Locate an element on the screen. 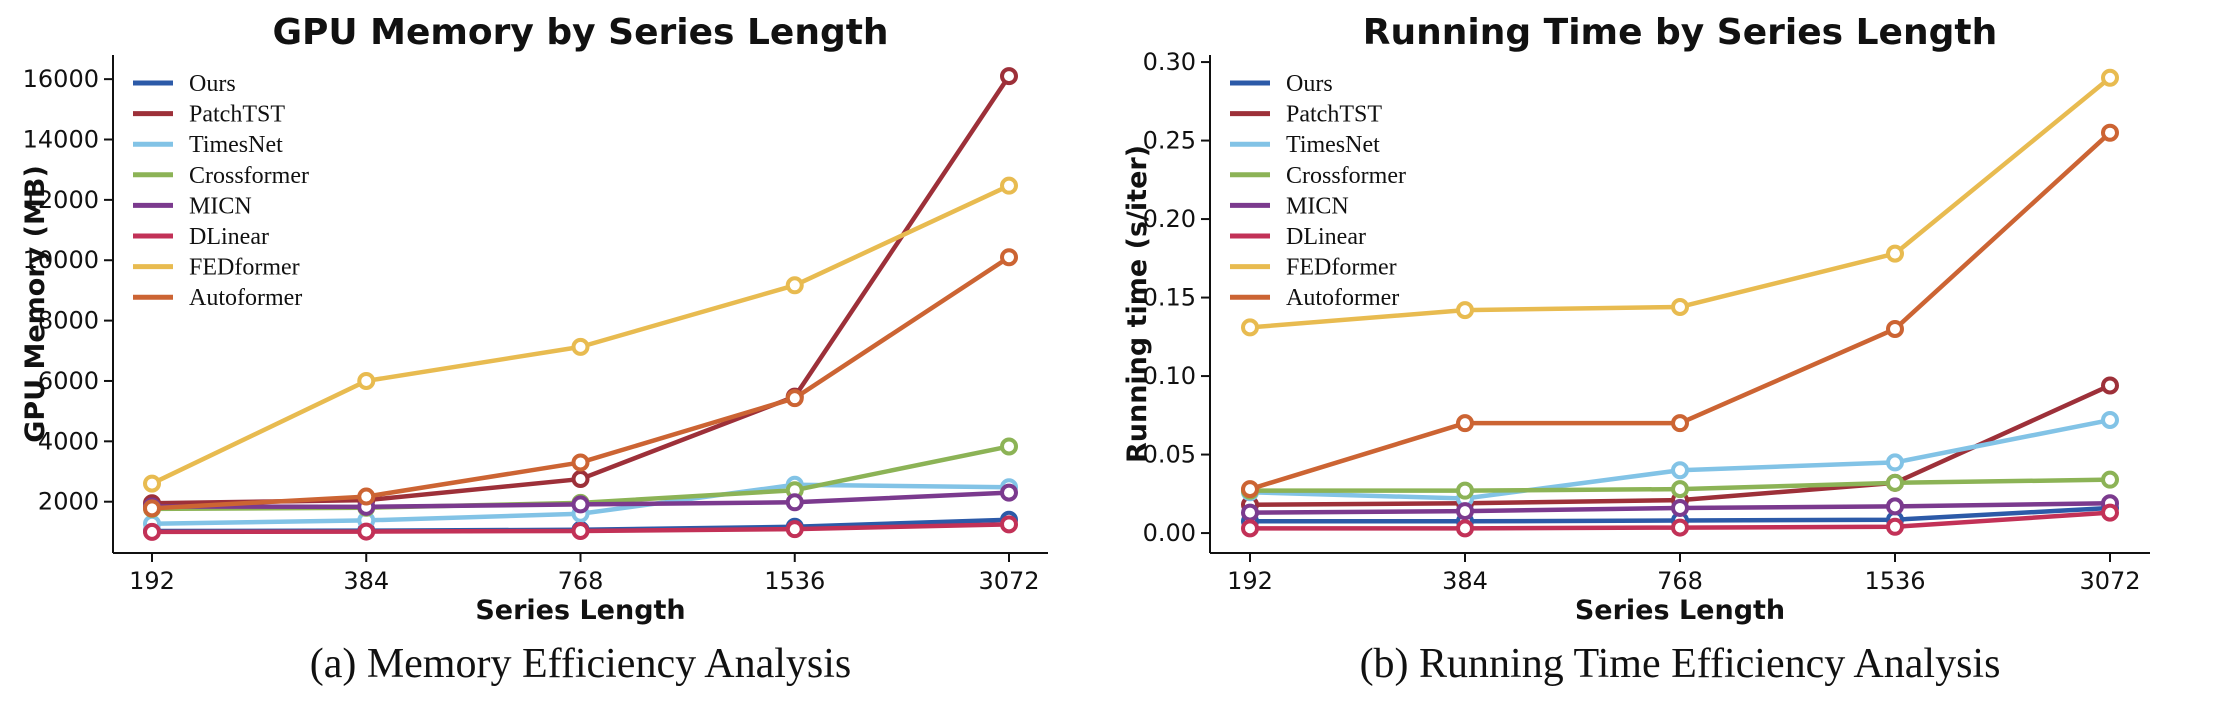 Image resolution: width=2216 pixels, height=702 pixels. y-tick-label: 0.00 is located at coordinates (1169, 533).